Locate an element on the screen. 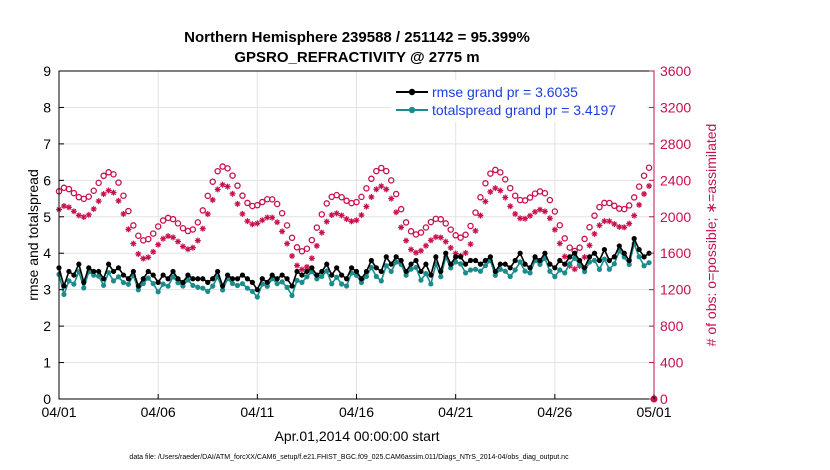 The height and width of the screenshot is (470, 830). x-tick-label: 04/26 is located at coordinates (554, 412).